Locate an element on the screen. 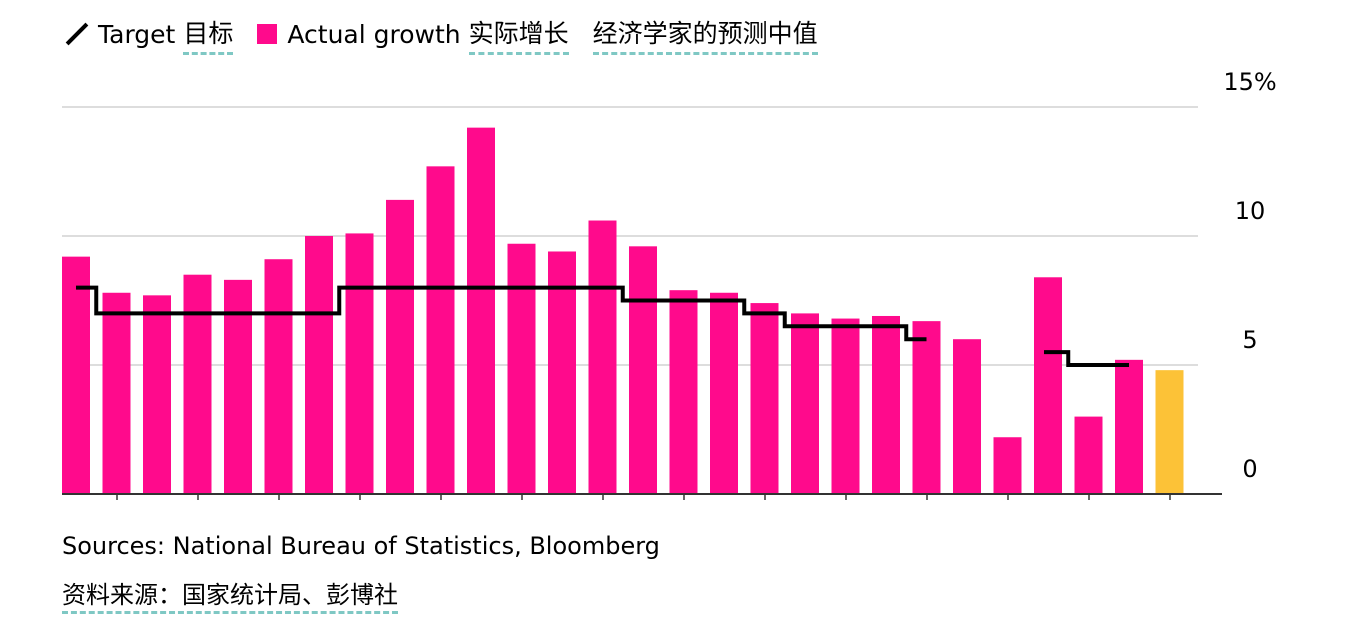  legend-median: 经济学家的预测中值 is located at coordinates (705, 34).